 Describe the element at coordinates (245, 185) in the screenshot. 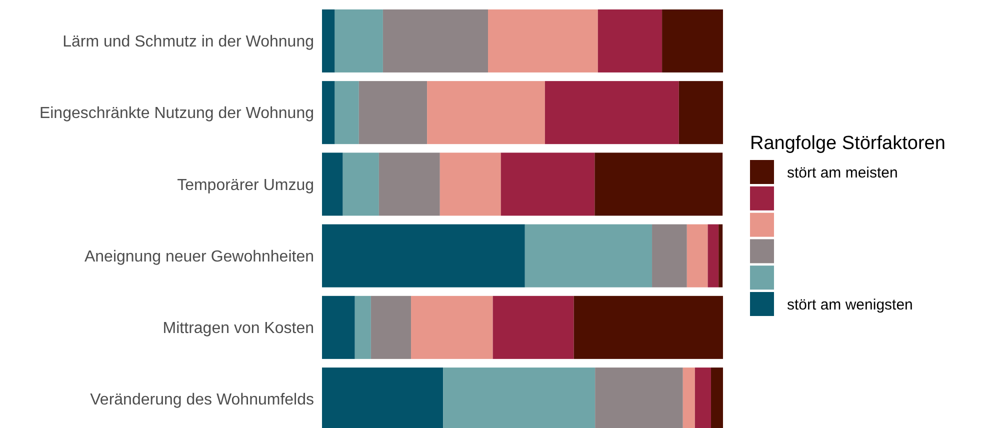

I see `y-tick-label: Temporärer Umzug` at that location.